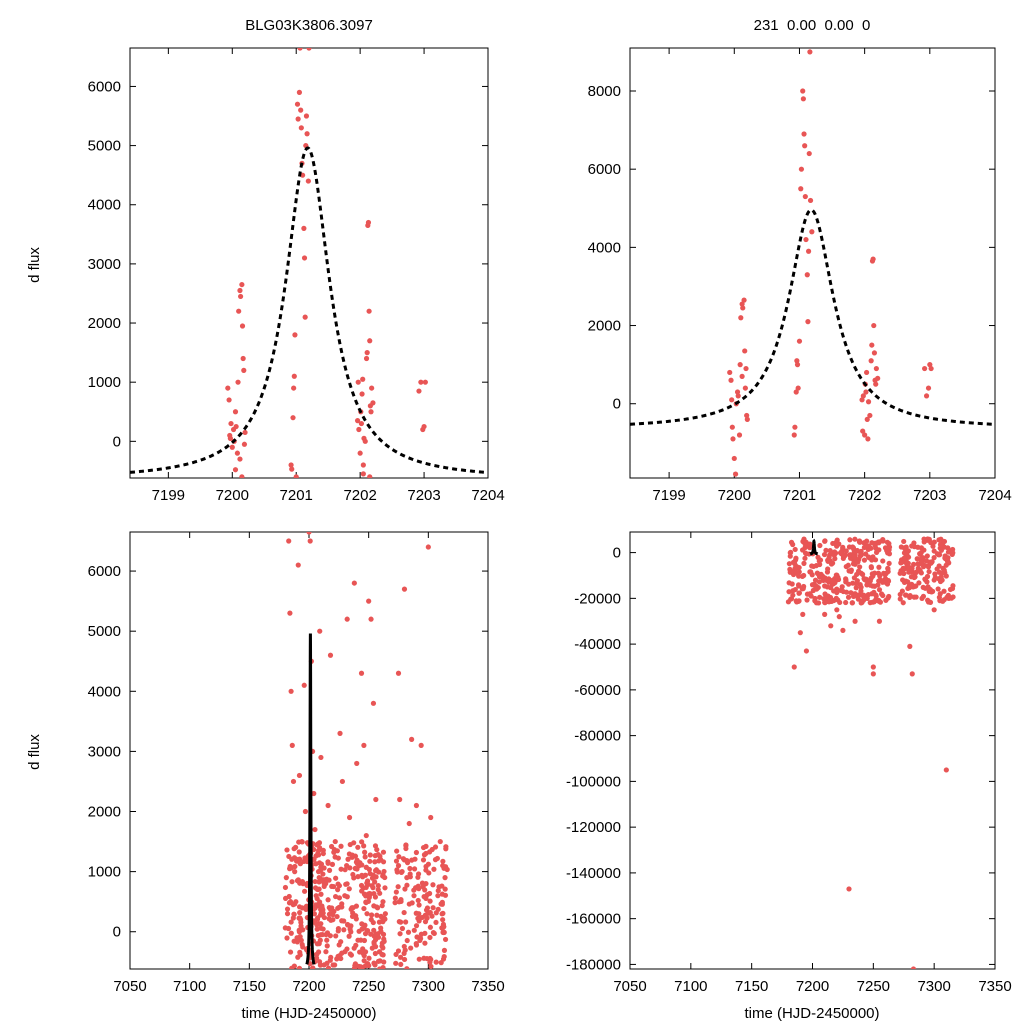 The image size is (1024, 1024). Describe the element at coordinates (994, 986) in the screenshot. I see `x-tick-label: 7350` at that location.